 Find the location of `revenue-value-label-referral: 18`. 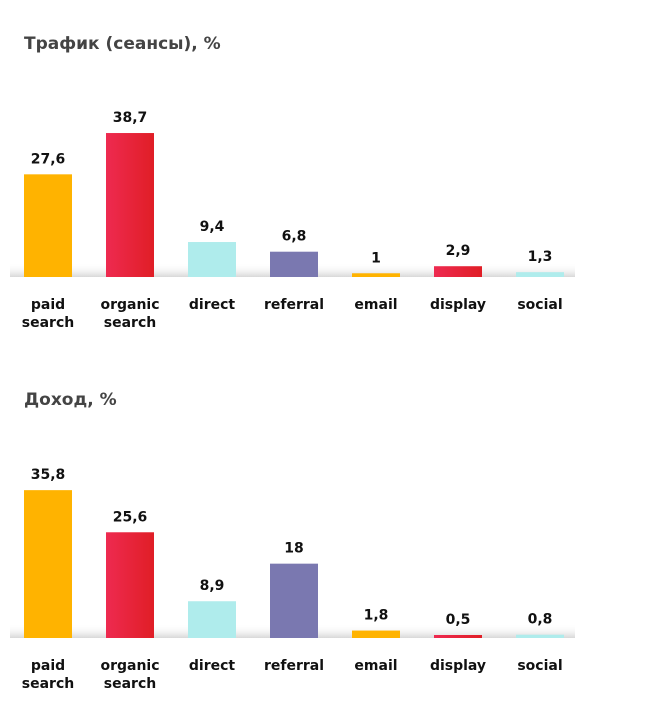

revenue-value-label-referral: 18 is located at coordinates (293, 549).